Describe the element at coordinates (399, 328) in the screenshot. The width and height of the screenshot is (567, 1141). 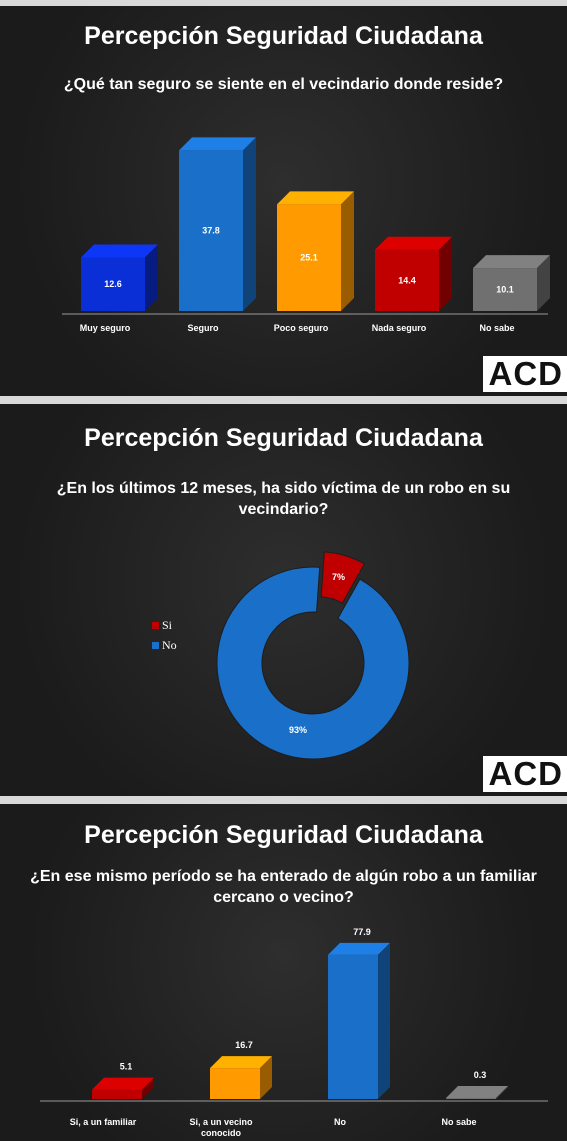
I see `category-label: Nada seguro` at that location.